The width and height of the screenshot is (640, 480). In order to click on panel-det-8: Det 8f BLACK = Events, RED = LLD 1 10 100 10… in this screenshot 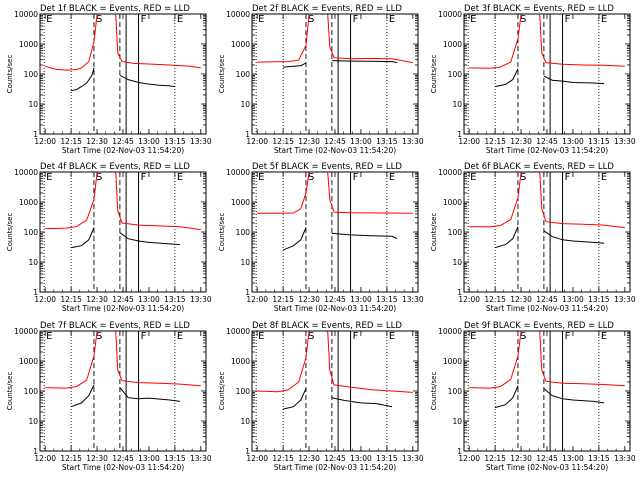, I will do `click(321, 396)`.